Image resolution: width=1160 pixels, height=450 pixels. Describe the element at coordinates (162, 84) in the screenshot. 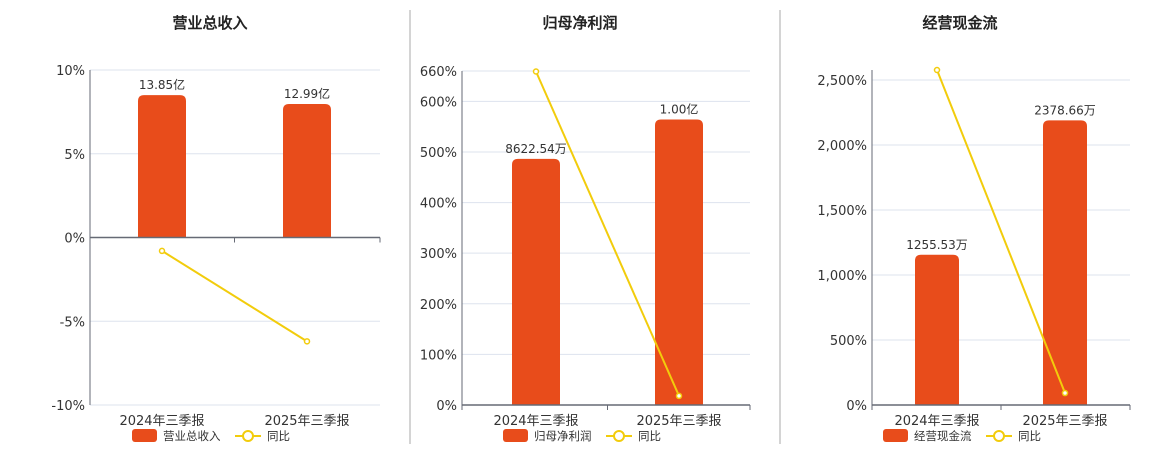

I see `bar-data-label: 13.85亿` at that location.